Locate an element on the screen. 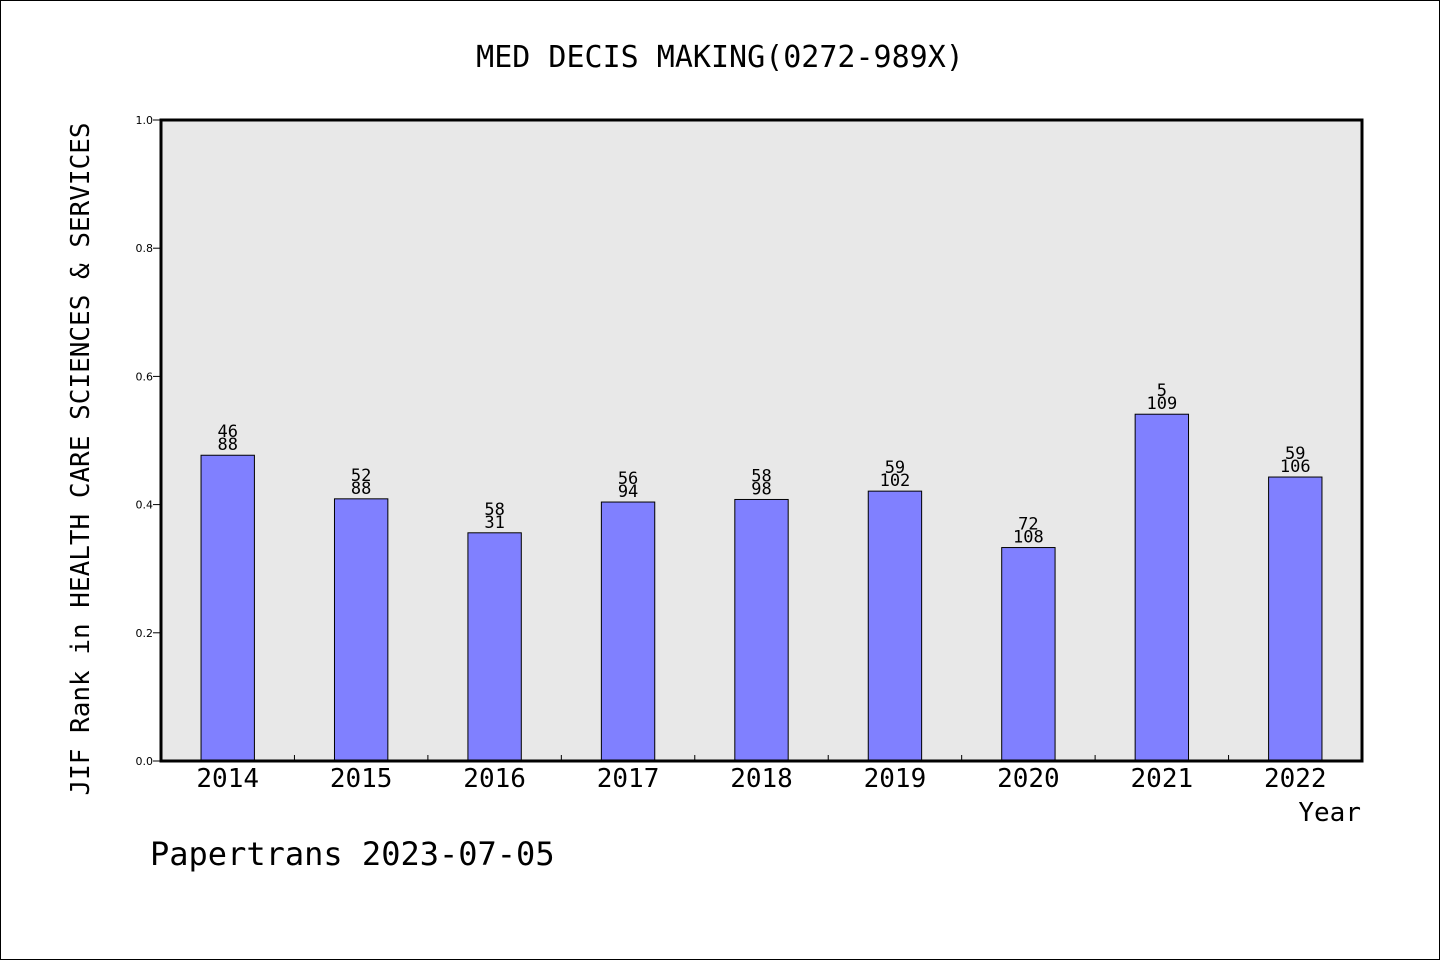 This screenshot has width=1440, height=960. bar-label-bottom: 106 is located at coordinates (1295, 467).